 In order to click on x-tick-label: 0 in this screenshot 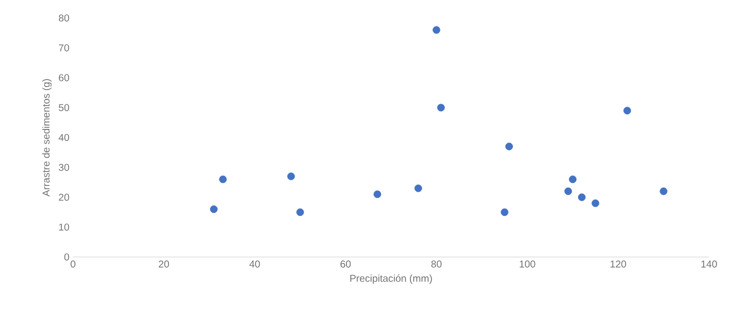, I will do `click(73, 264)`.